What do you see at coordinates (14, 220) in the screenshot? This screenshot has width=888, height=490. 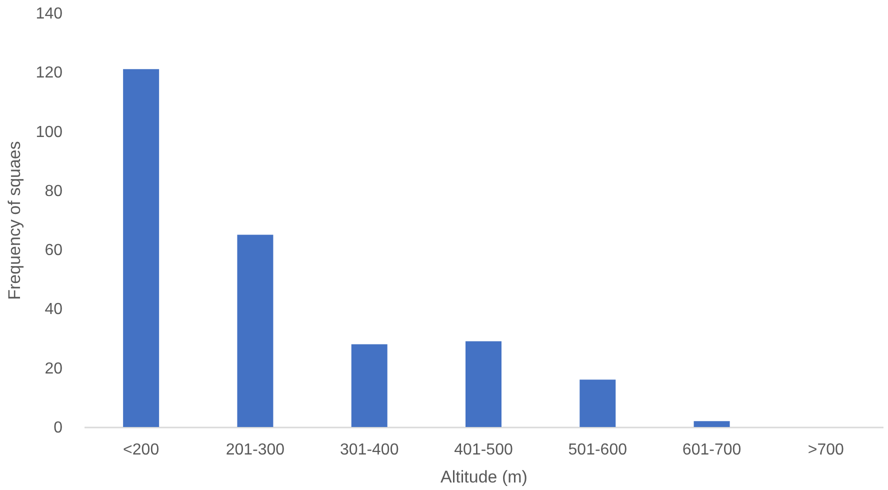 I see `y-axis-title: Frequency of squaes` at bounding box center [14, 220].